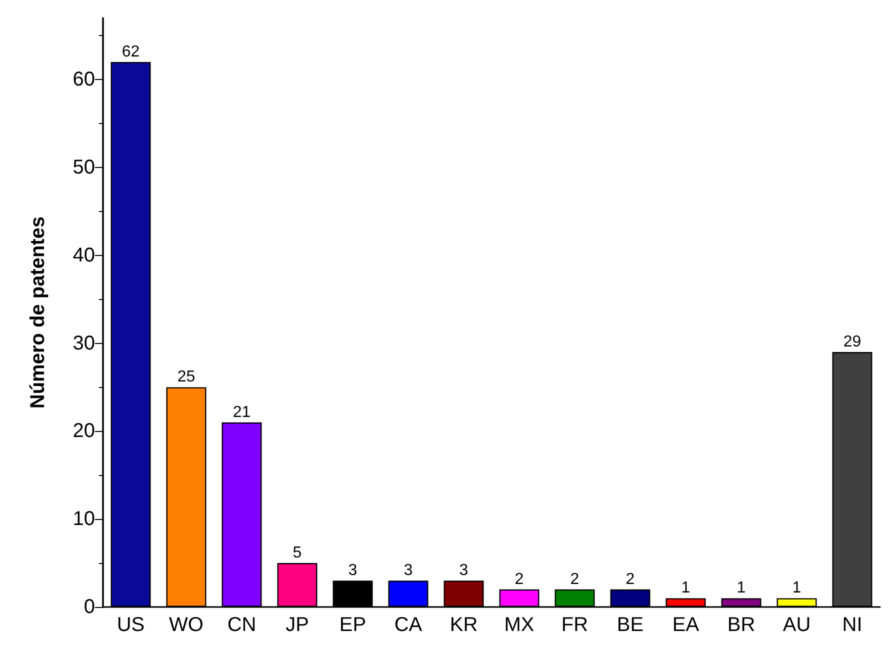  What do you see at coordinates (83, 519) in the screenshot?
I see `y-tick-label: 10` at bounding box center [83, 519].